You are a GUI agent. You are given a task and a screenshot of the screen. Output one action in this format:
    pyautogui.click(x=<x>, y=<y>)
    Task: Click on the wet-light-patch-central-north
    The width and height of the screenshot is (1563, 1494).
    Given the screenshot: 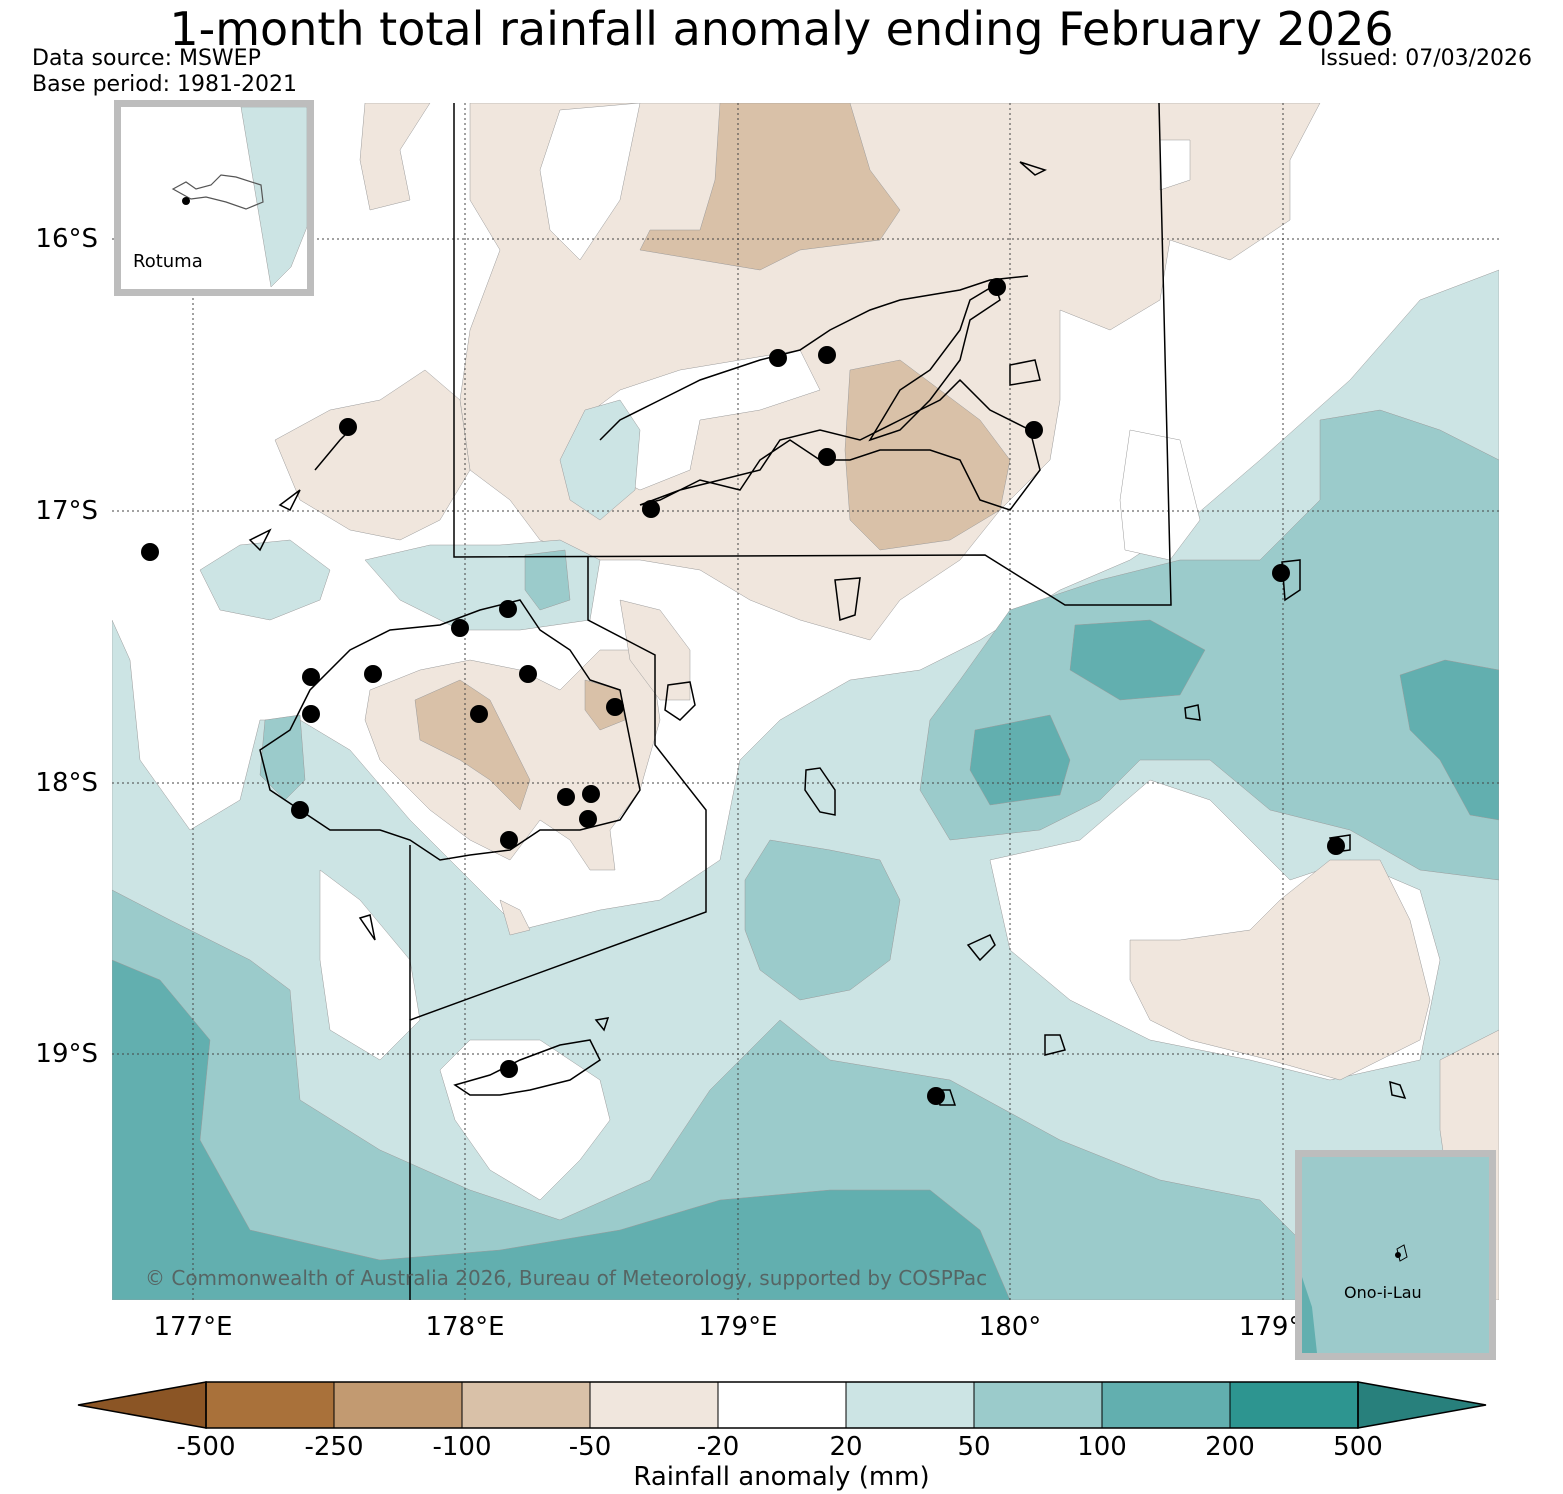 What is the action you would take?
    pyautogui.click(x=600, y=460)
    